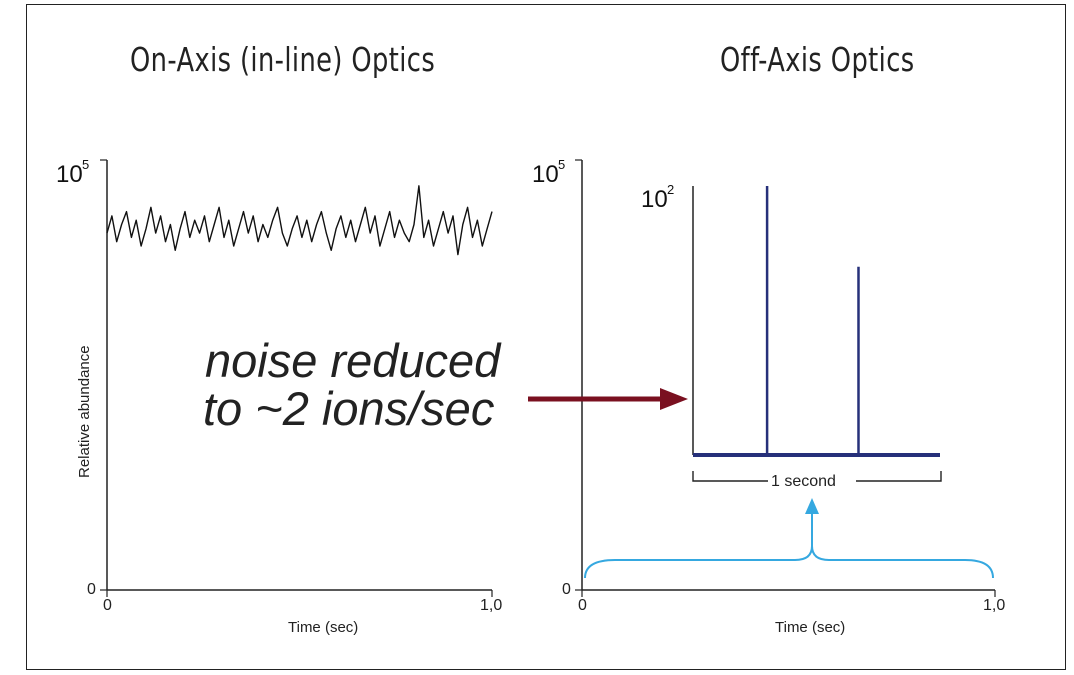 The image size is (1074, 675). I want to click on inset-y-tick-exp: 2, so click(670, 189).